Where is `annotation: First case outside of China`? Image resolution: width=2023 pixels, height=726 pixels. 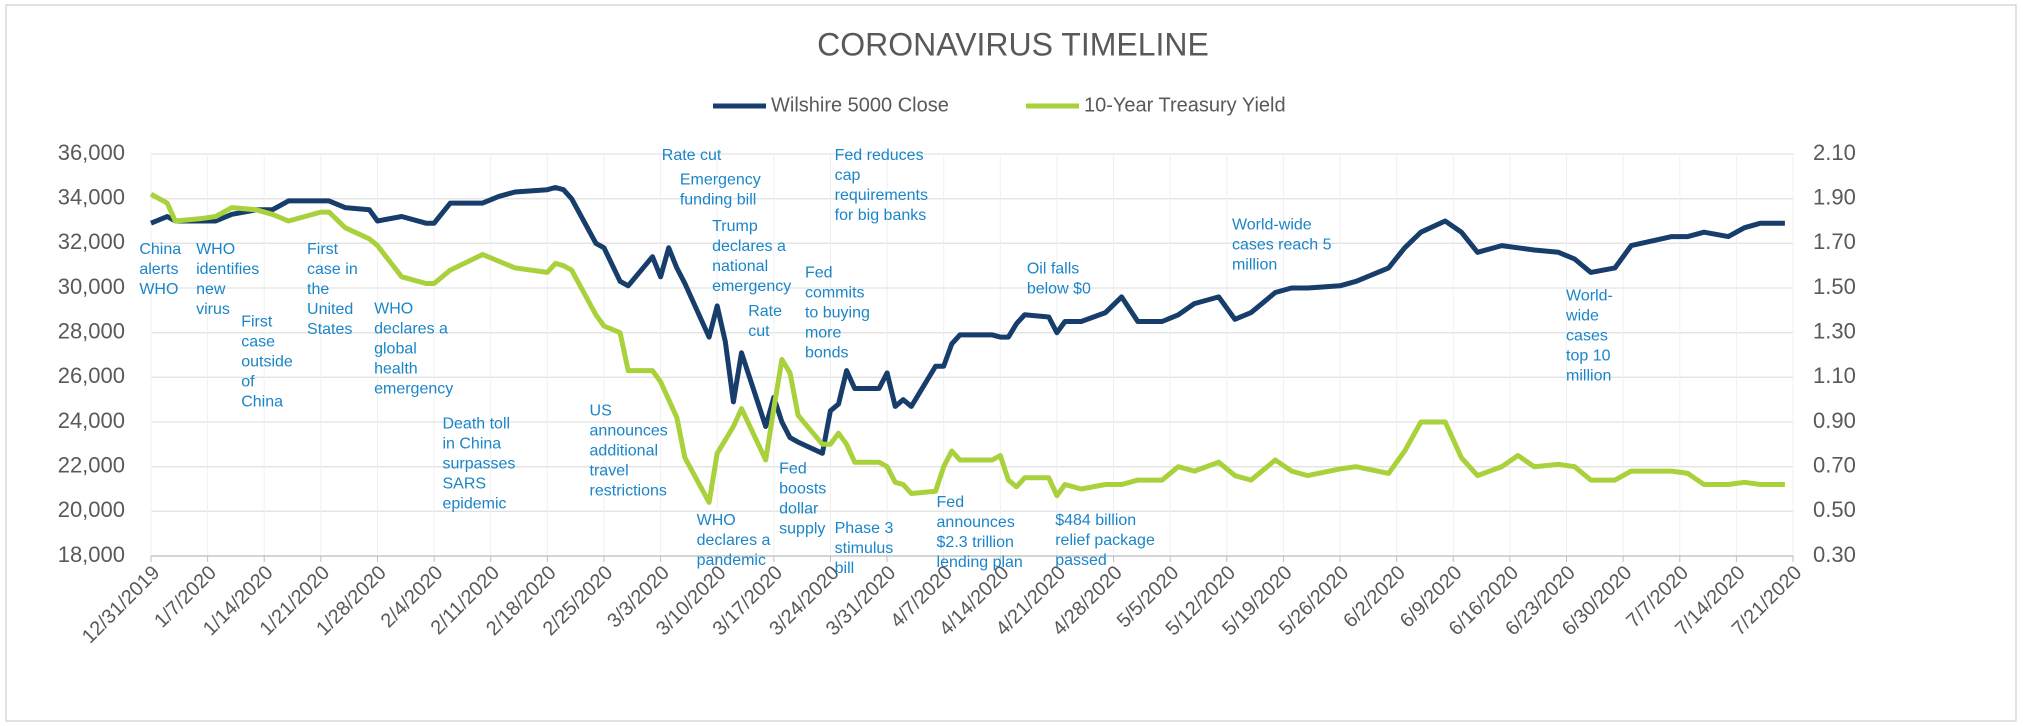
annotation: First case outside of China is located at coordinates (267, 361).